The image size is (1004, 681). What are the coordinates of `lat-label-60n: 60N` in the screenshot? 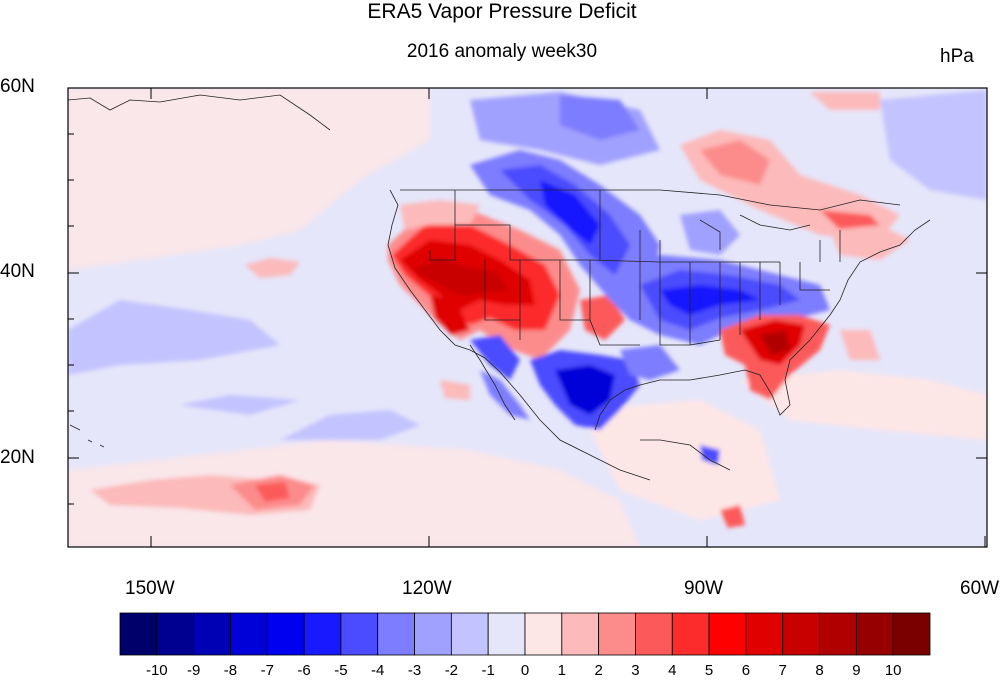 It's located at (17, 86).